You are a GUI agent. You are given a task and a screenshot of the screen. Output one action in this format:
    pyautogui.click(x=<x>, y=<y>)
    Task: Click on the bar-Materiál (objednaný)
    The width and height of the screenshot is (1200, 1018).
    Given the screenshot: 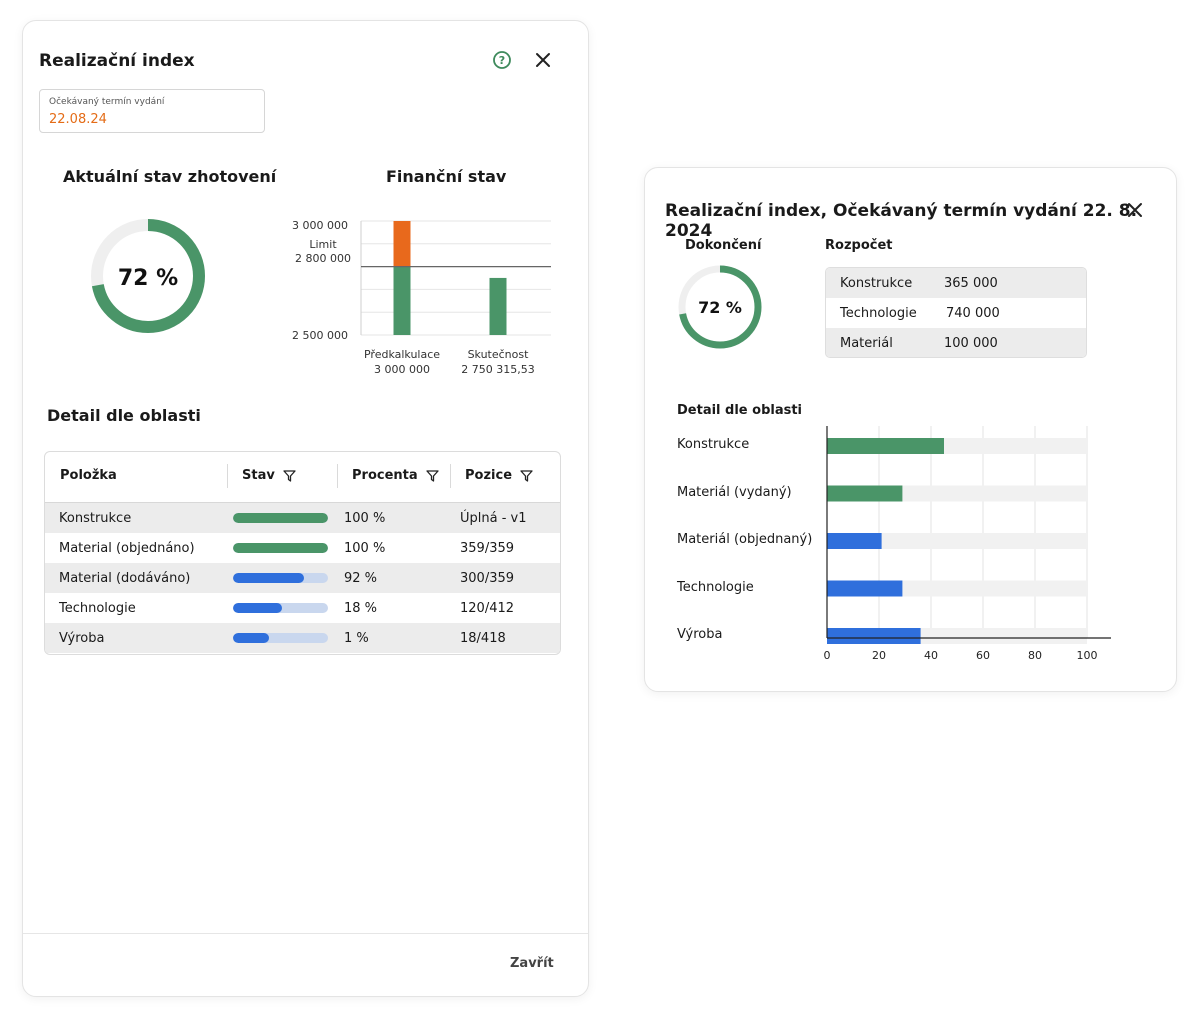 What is the action you would take?
    pyautogui.click(x=854, y=541)
    